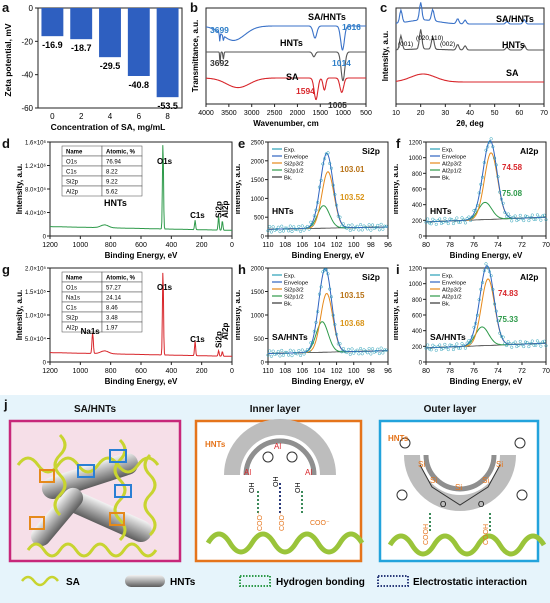  I want to click on inner-coo-1: COO⁻, so click(260, 521).